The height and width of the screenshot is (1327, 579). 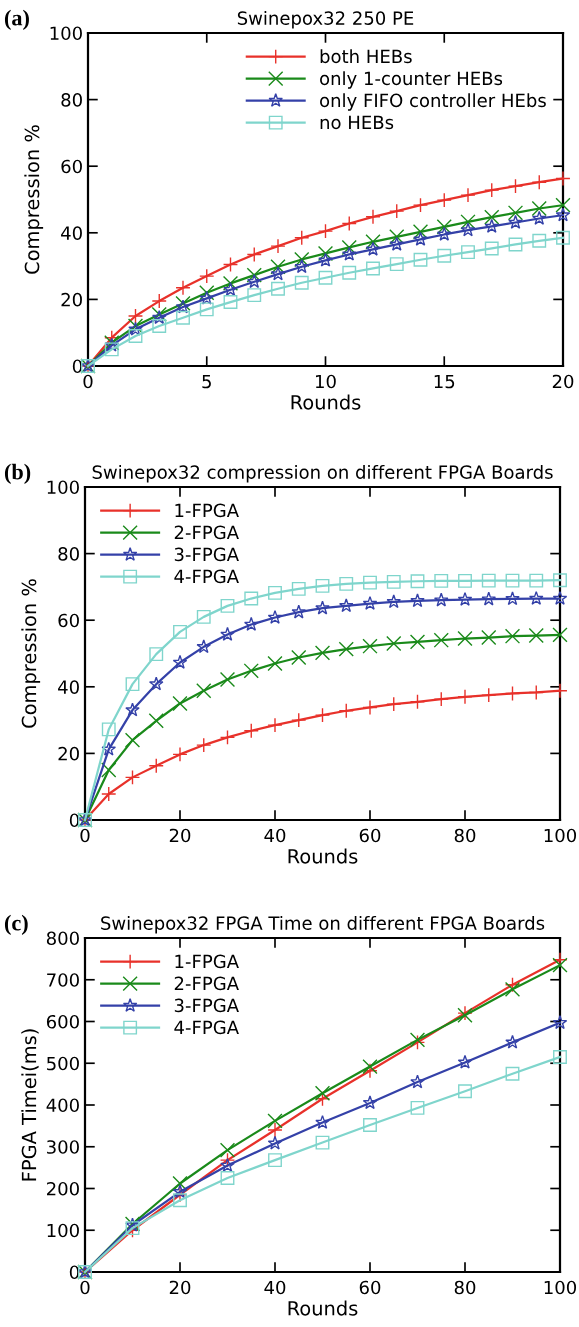 I want to click on legend-label: no HEBs, so click(x=357, y=122).